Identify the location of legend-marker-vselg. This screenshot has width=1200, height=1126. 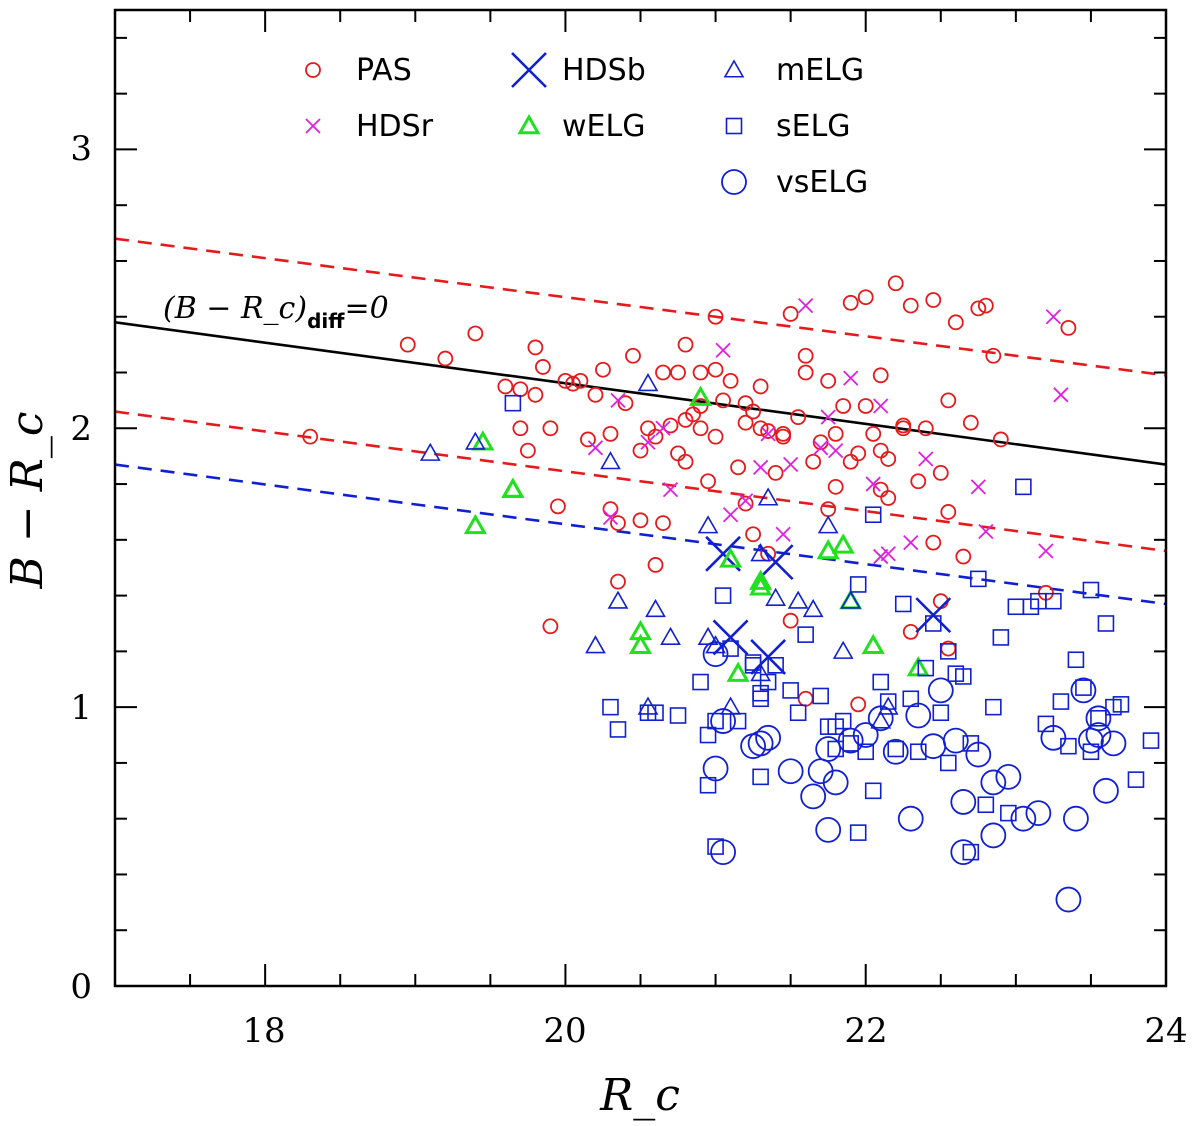
(734, 182).